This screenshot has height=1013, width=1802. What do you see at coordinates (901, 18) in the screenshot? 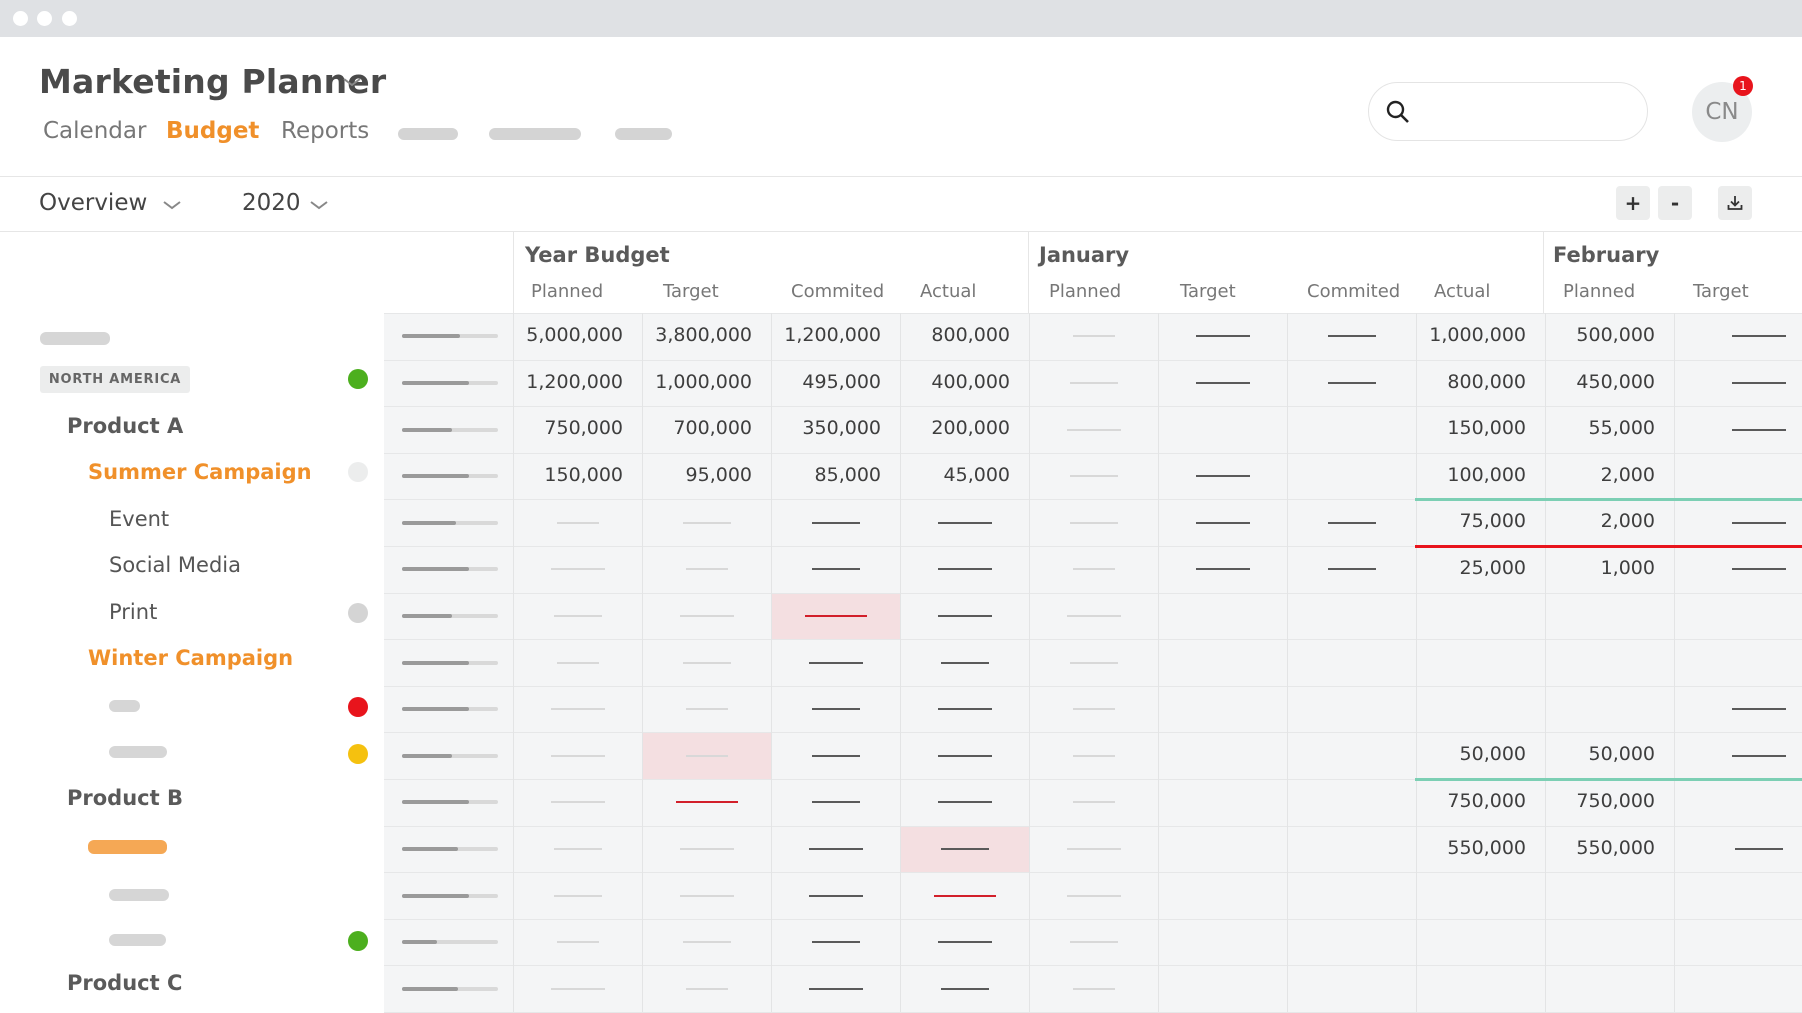
I see `window-titlebar` at bounding box center [901, 18].